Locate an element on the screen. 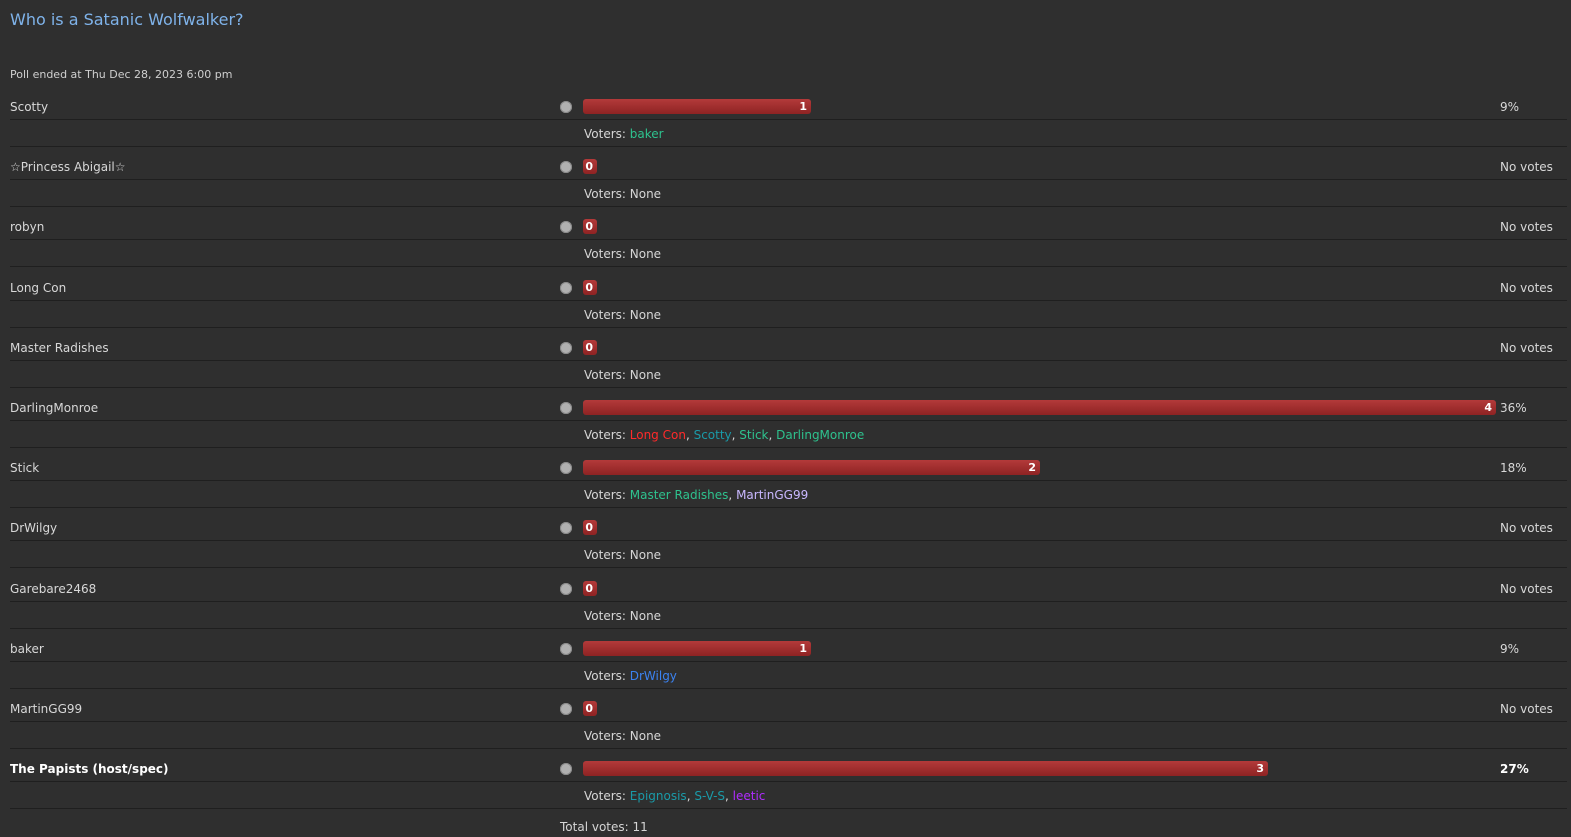  poll-option: Garebare2468 0 No votes Voters: None is located at coordinates (785, 609).